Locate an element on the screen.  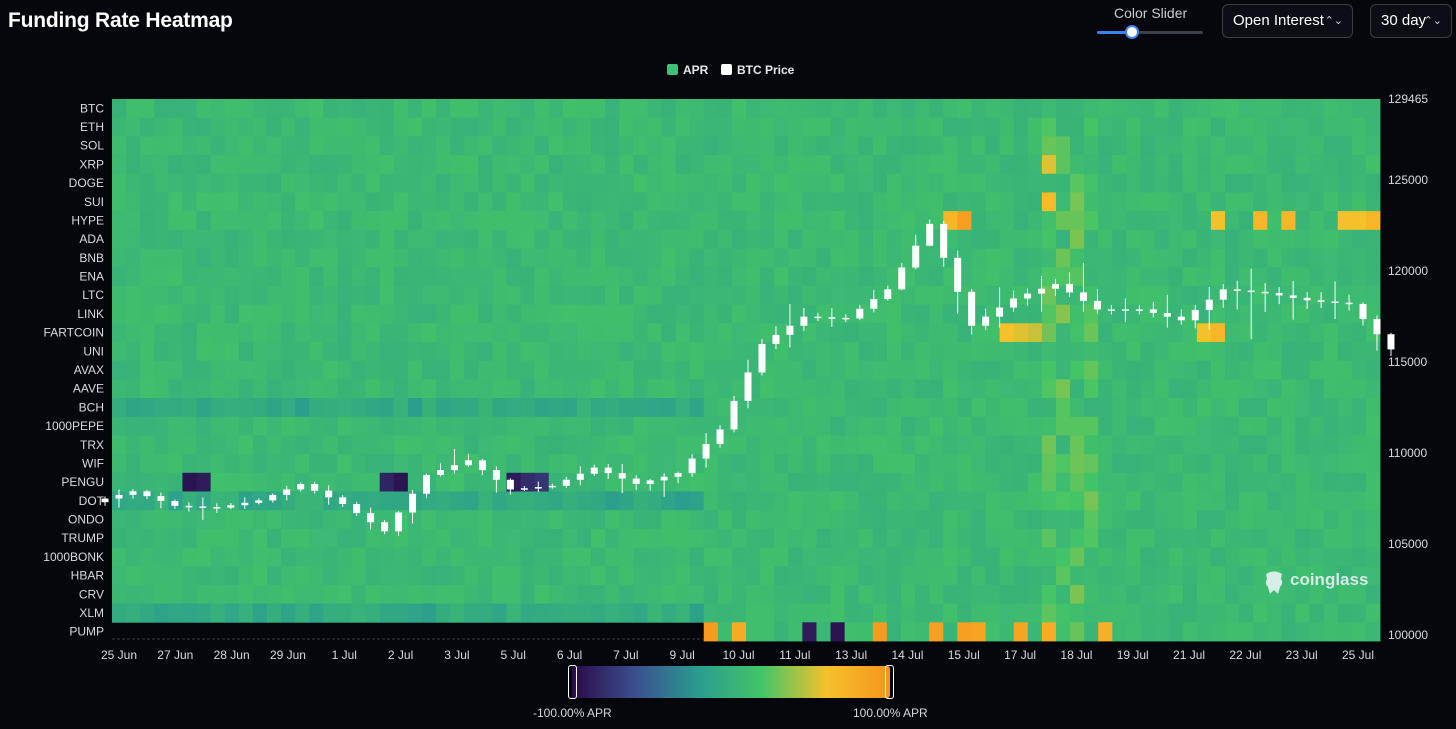
period-select: 30 day ⌃⌄ is located at coordinates (1411, 21).